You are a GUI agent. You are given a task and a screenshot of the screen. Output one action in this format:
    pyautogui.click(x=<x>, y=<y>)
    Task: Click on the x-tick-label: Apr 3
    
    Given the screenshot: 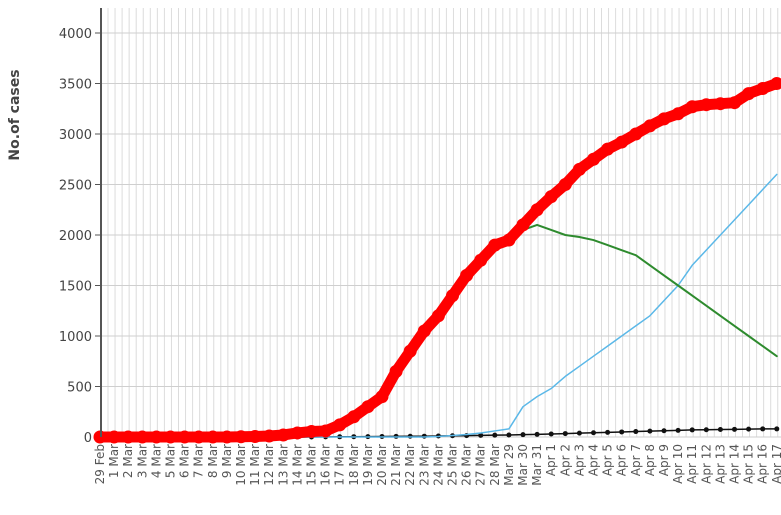 What is the action you would take?
    pyautogui.click(x=579, y=460)
    